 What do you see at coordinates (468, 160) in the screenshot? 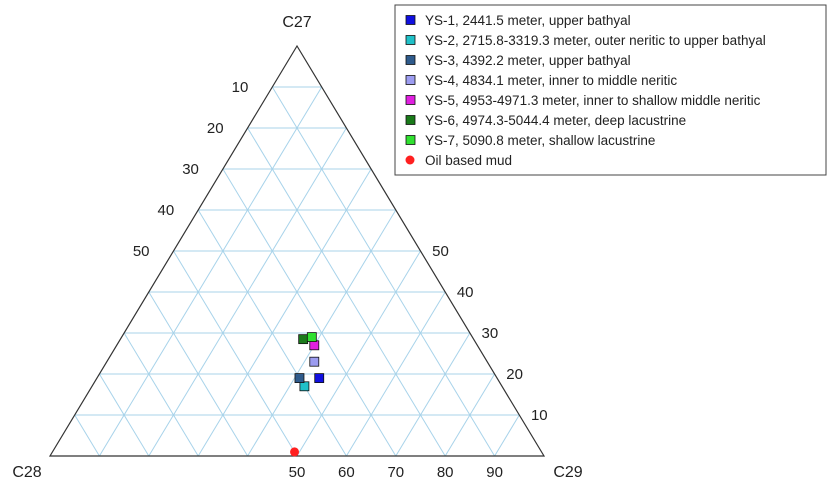
I see `legend-entry: Oil based mud` at bounding box center [468, 160].